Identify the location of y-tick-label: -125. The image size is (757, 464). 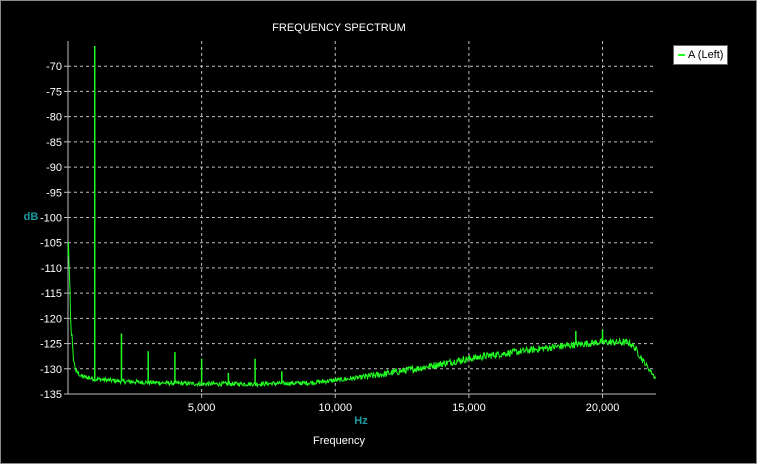
(51, 345).